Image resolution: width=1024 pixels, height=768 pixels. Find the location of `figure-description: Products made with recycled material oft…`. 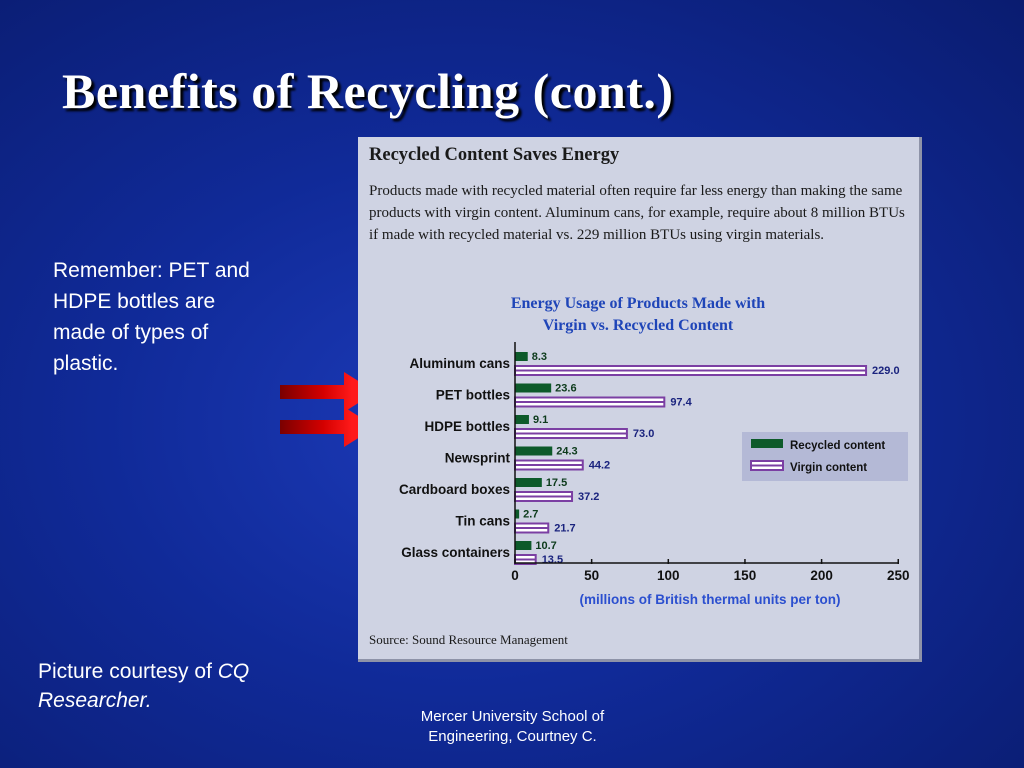

figure-description: Products made with recycled material oft… is located at coordinates (637, 213).